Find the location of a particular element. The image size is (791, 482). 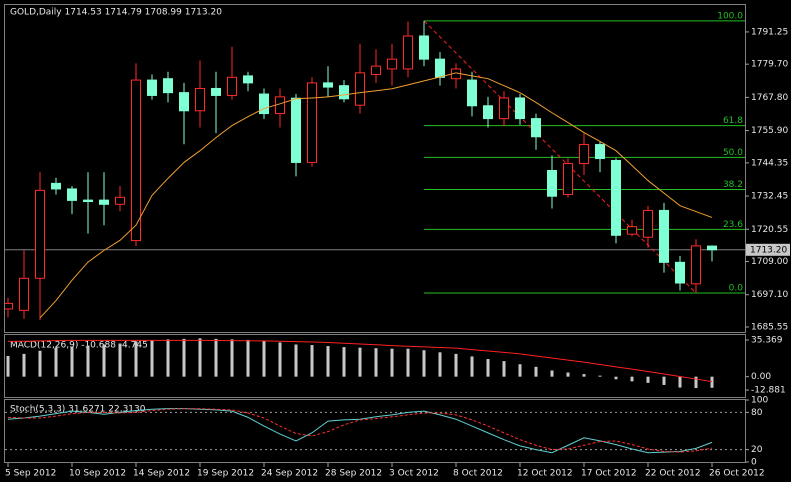

x-tick-label: 10 Sep 2012 is located at coordinates (97, 474).